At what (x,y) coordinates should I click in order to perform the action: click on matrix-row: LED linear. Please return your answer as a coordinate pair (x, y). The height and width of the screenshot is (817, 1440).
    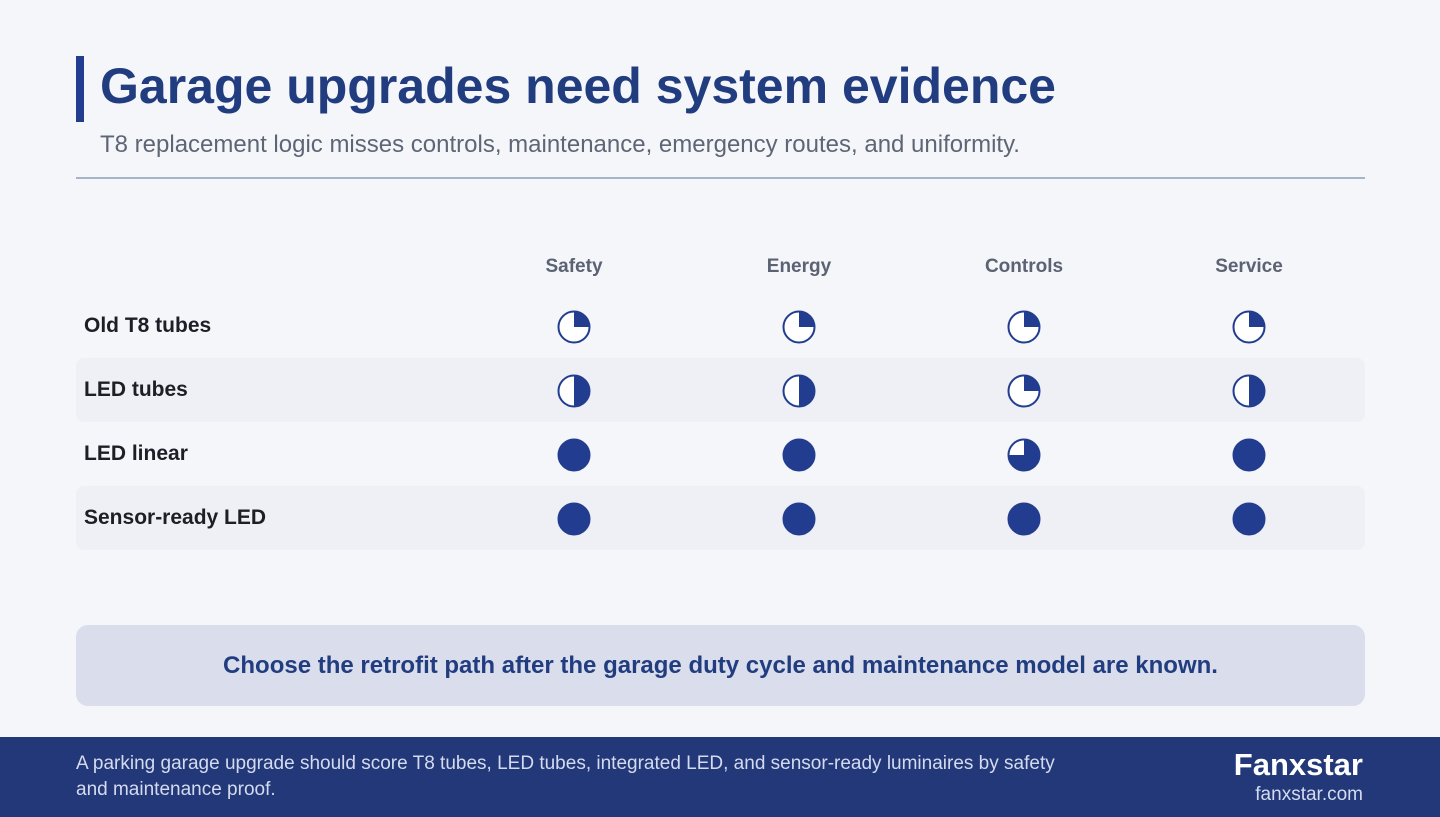
    Looking at the image, I should click on (720, 454).